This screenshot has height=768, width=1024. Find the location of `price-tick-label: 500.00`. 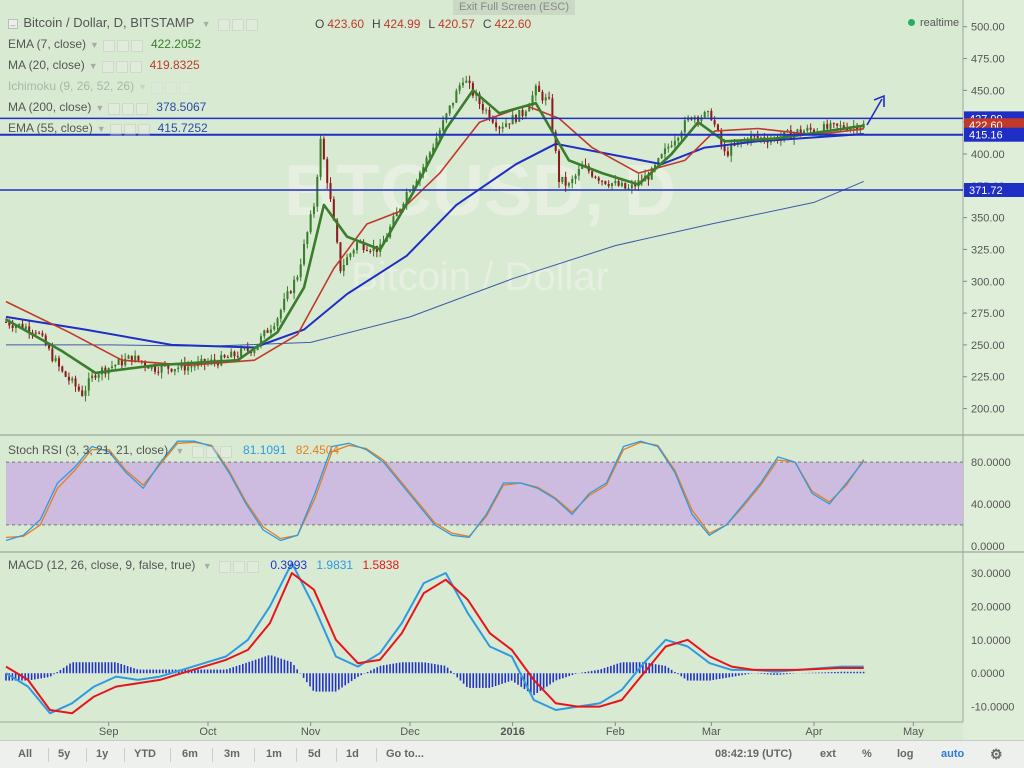

price-tick-label: 500.00 is located at coordinates (988, 28).